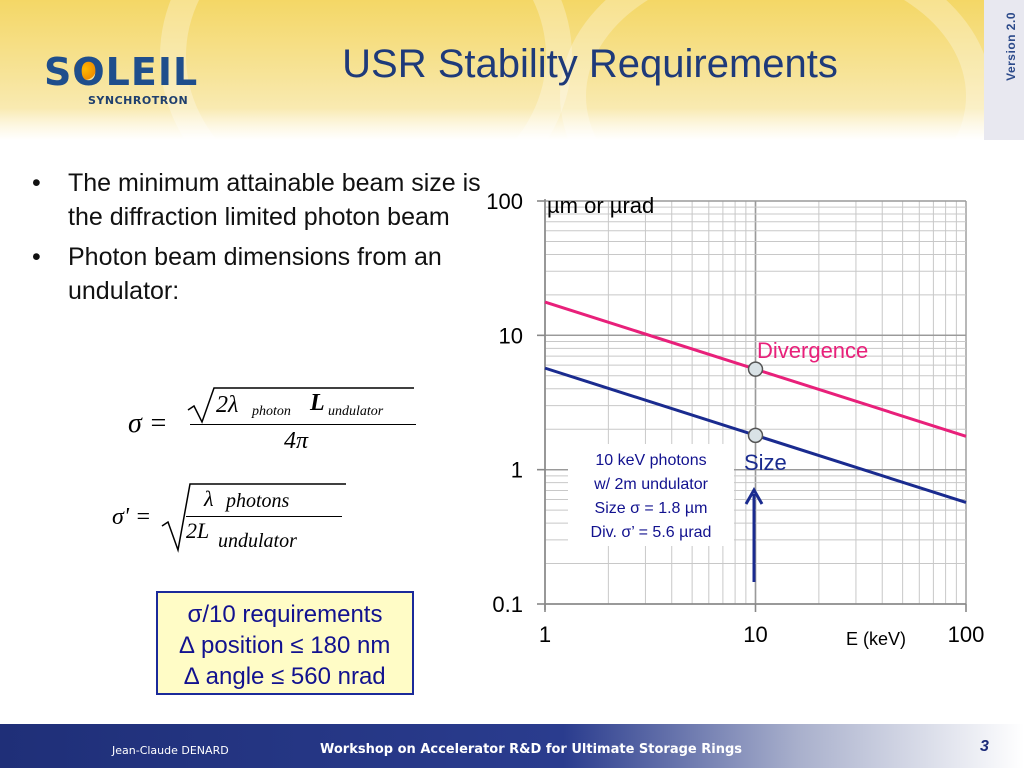 The width and height of the screenshot is (1024, 768). What do you see at coordinates (517, 470) in the screenshot?
I see `y-tick-label: 1` at bounding box center [517, 470].